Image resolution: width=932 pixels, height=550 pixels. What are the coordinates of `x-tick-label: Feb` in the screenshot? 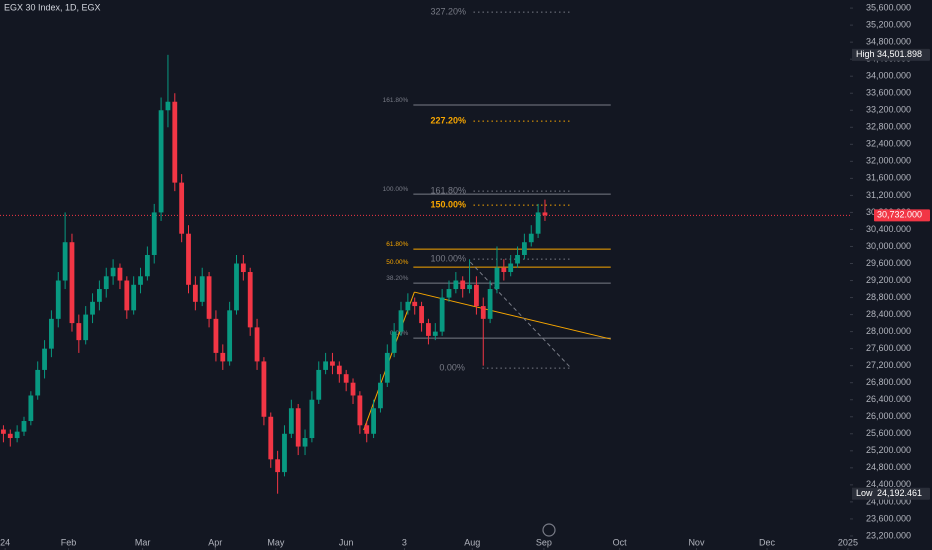 It's located at (69, 542).